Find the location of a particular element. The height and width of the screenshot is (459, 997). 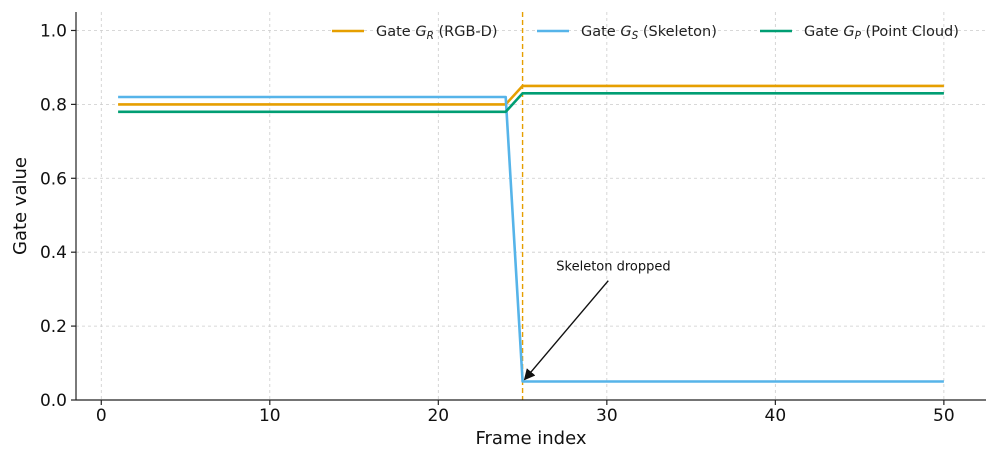

x-axis-label: Frame index is located at coordinates (530, 438).